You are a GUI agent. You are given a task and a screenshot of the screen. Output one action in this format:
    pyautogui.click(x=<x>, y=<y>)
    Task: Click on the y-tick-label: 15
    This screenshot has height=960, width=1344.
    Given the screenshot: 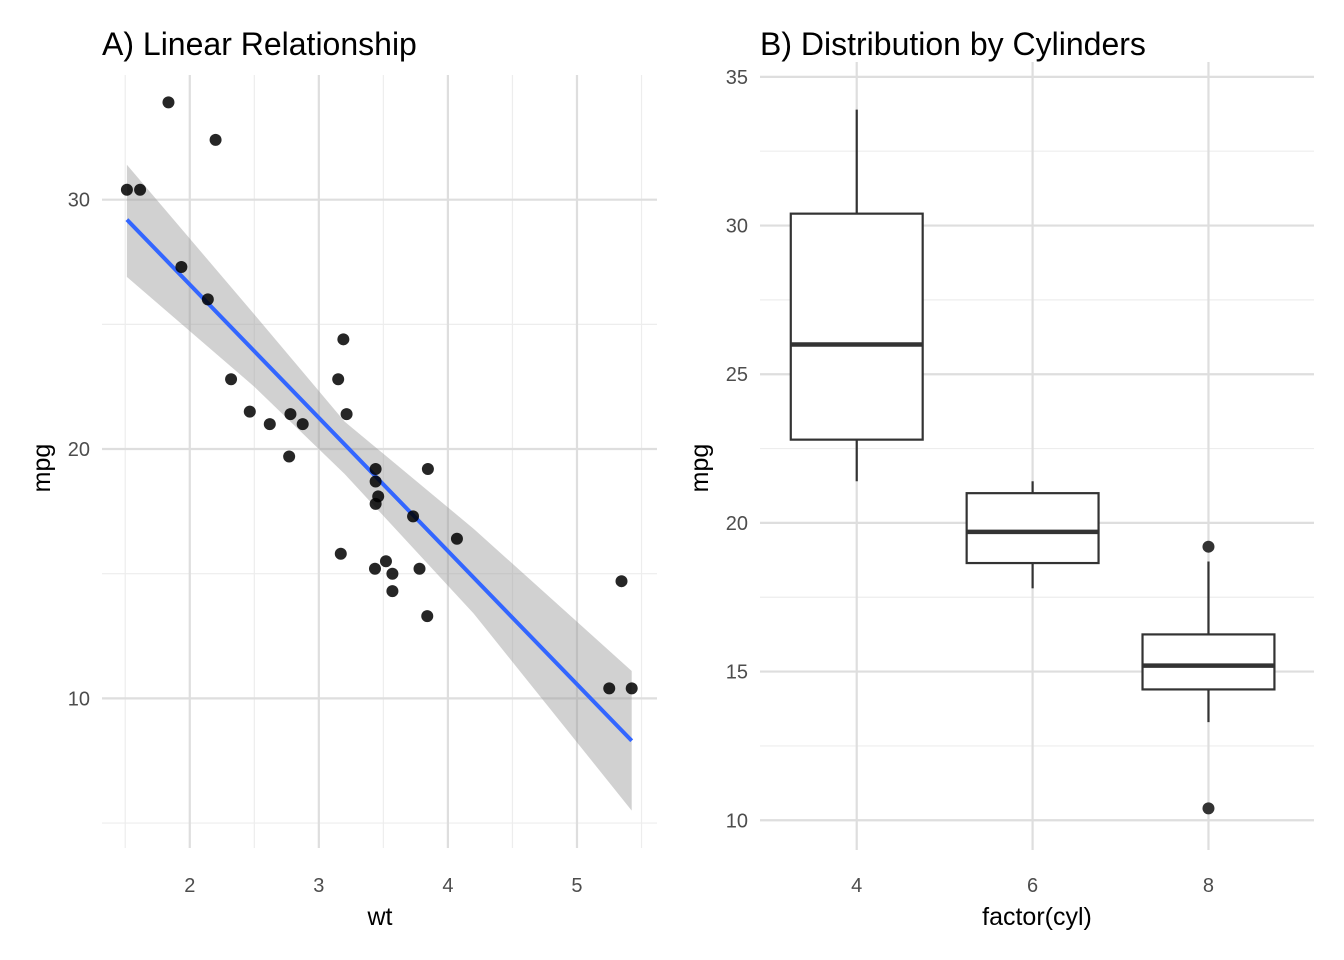 What is the action you would take?
    pyautogui.click(x=737, y=673)
    